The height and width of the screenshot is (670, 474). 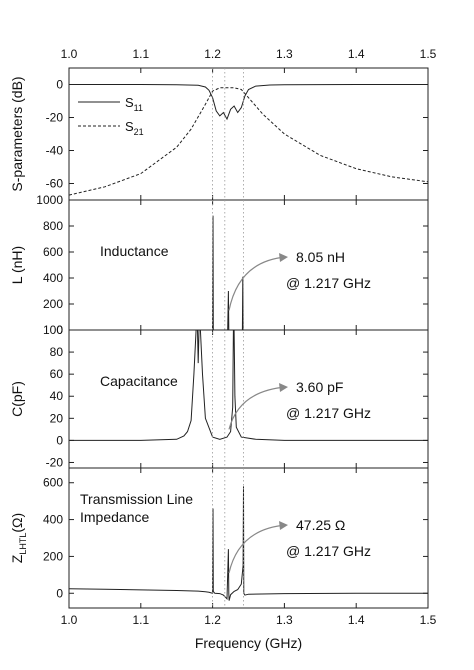 What do you see at coordinates (320, 257) in the screenshot?
I see `annotation-value: 8.05 nH` at bounding box center [320, 257].